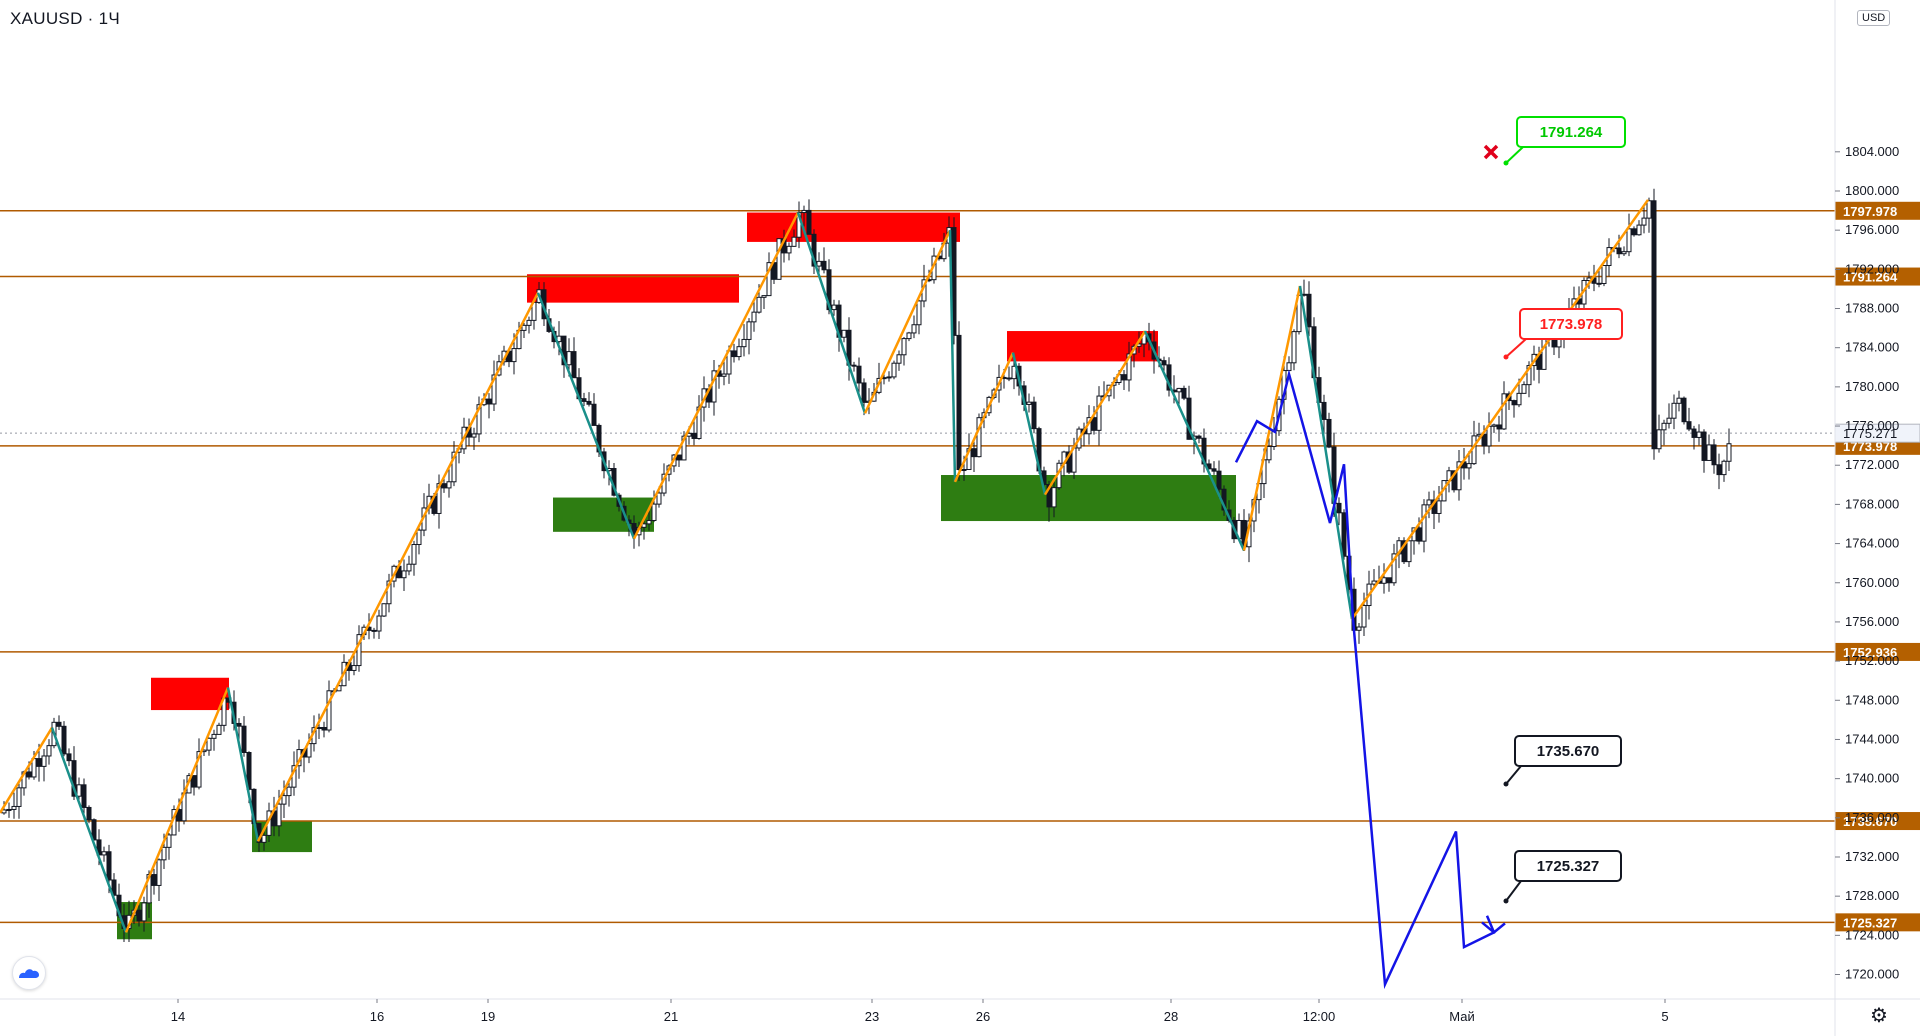 The width and height of the screenshot is (1920, 1036). What do you see at coordinates (1872, 660) in the screenshot?
I see `price-tick-label: 1752.000` at bounding box center [1872, 660].